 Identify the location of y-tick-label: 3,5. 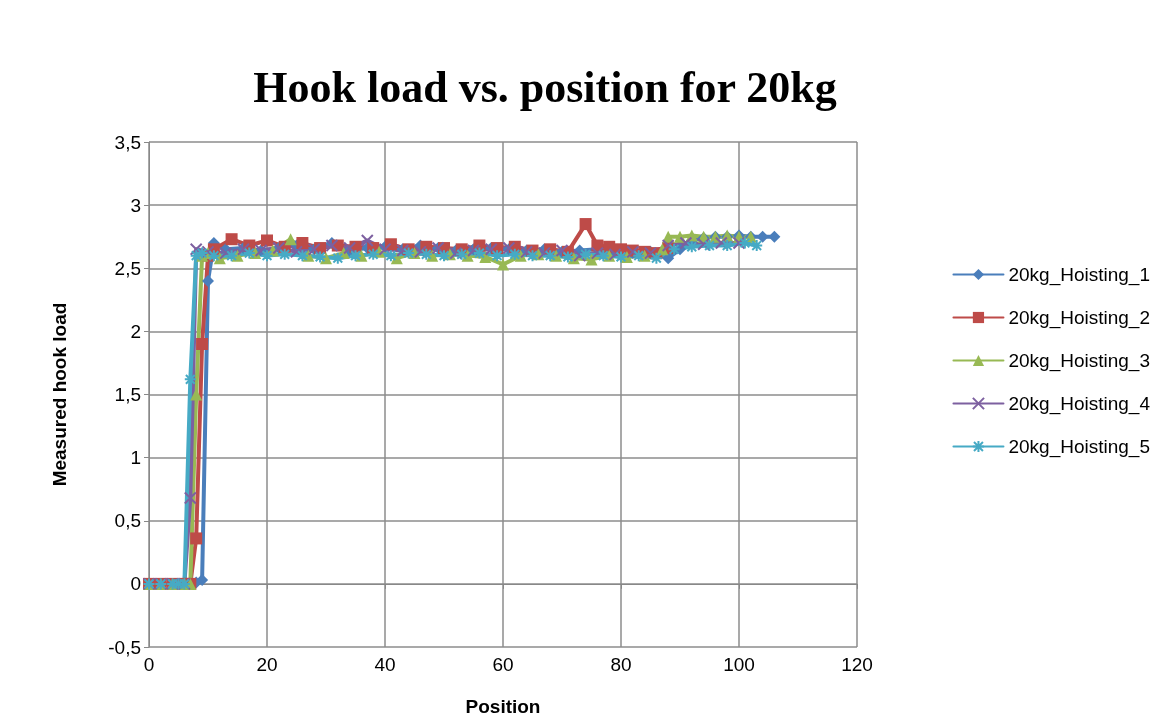
(127, 142).